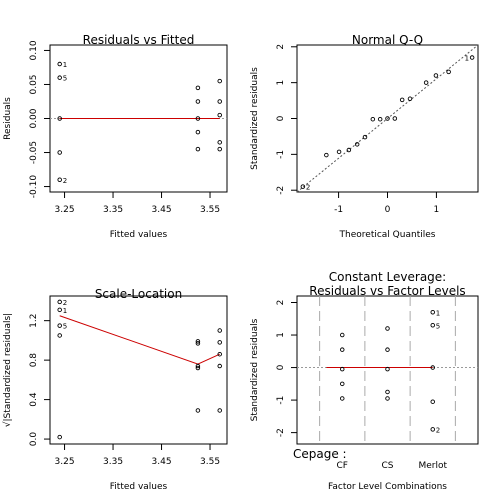 The width and height of the screenshot is (504, 504). What do you see at coordinates (34, 321) in the screenshot?
I see `y-tick-label: 1.2` at bounding box center [34, 321].